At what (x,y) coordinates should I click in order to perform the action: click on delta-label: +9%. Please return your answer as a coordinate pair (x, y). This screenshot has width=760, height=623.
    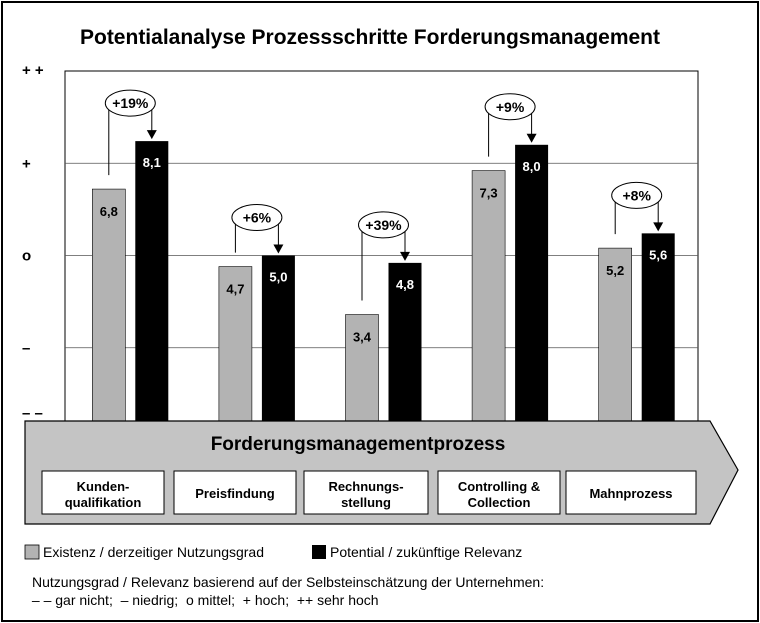
    Looking at the image, I should click on (510, 107).